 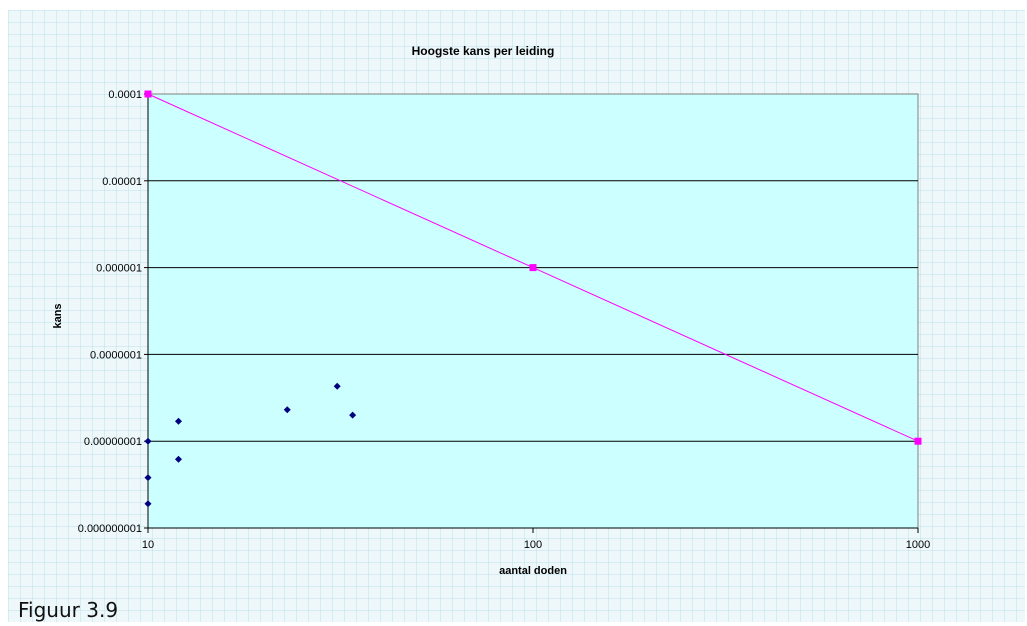 What do you see at coordinates (119, 269) in the screenshot?
I see `y-tick-label: 0.000001` at bounding box center [119, 269].